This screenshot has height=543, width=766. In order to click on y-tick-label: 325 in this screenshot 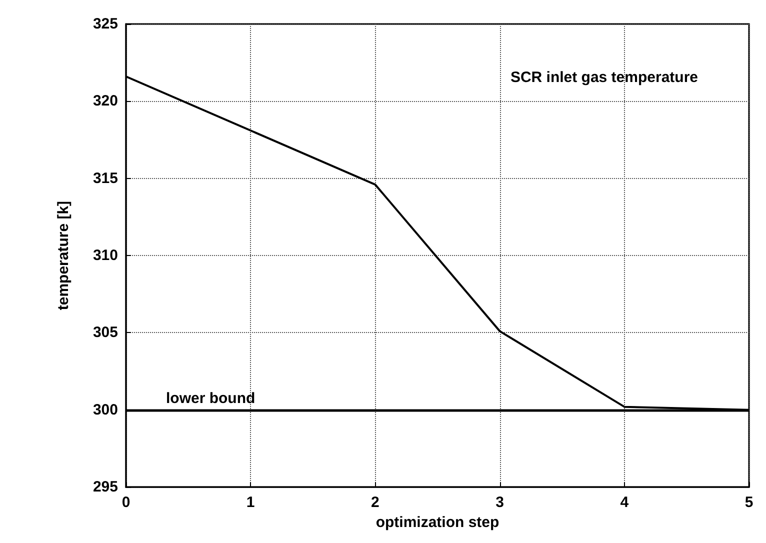, I will do `click(105, 24)`.